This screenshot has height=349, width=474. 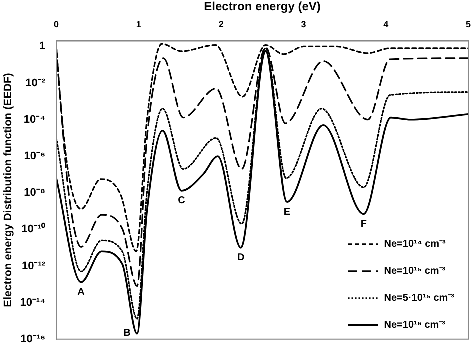 What do you see at coordinates (386, 24) in the screenshot?
I see `x-tick-label: 4` at bounding box center [386, 24].